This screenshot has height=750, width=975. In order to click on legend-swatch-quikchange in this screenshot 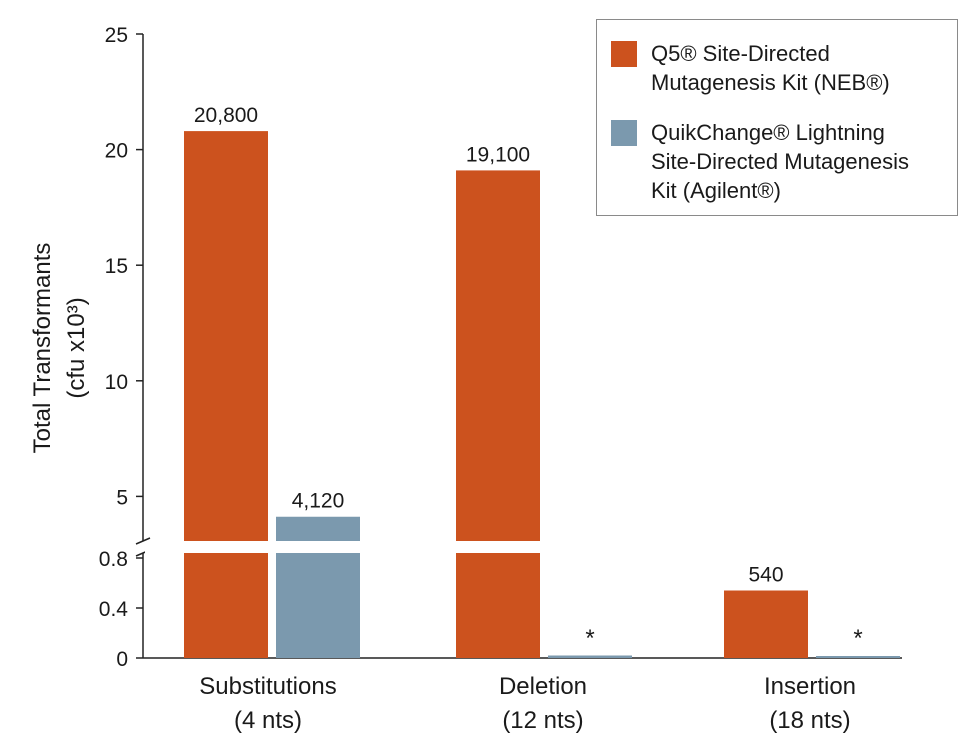, I will do `click(624, 133)`.